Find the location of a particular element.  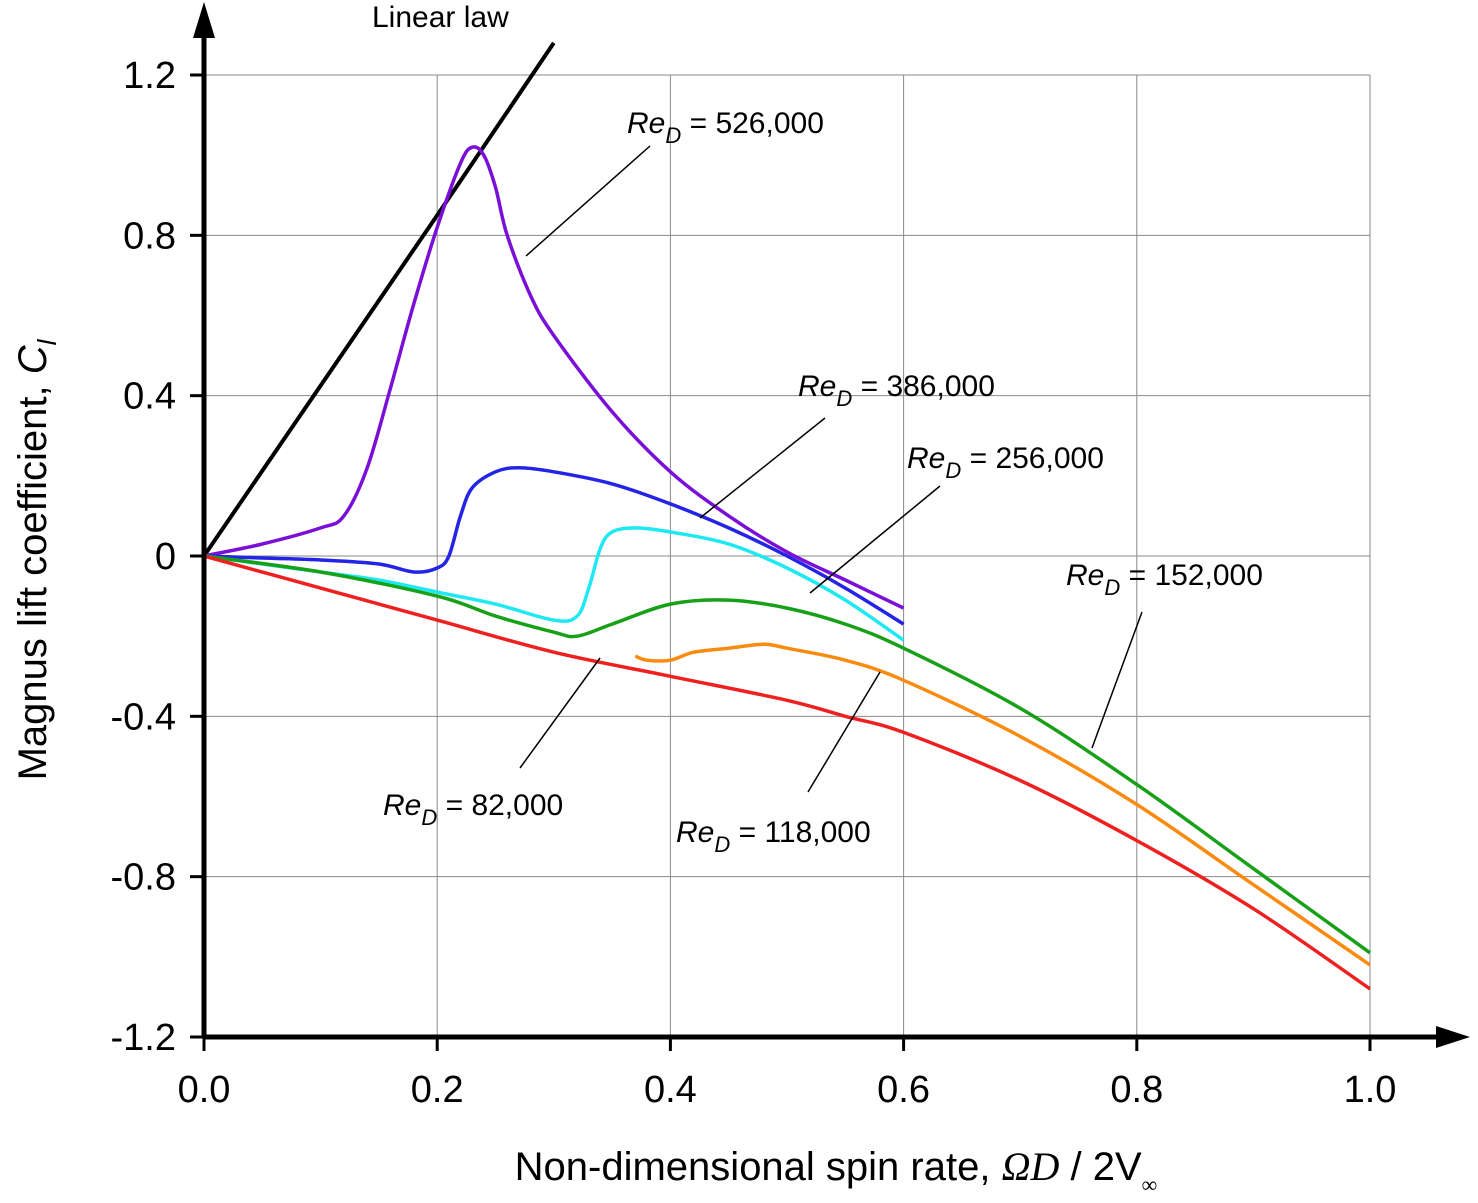

x-tick-label: 1.0 is located at coordinates (1370, 1090).